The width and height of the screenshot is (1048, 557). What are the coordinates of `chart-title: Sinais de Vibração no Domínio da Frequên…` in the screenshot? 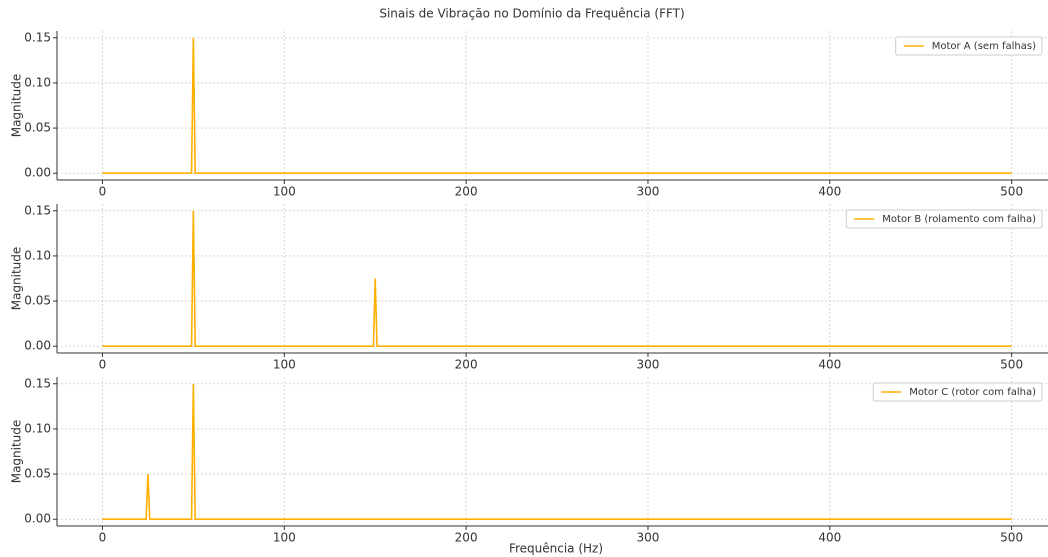 It's located at (531, 14).